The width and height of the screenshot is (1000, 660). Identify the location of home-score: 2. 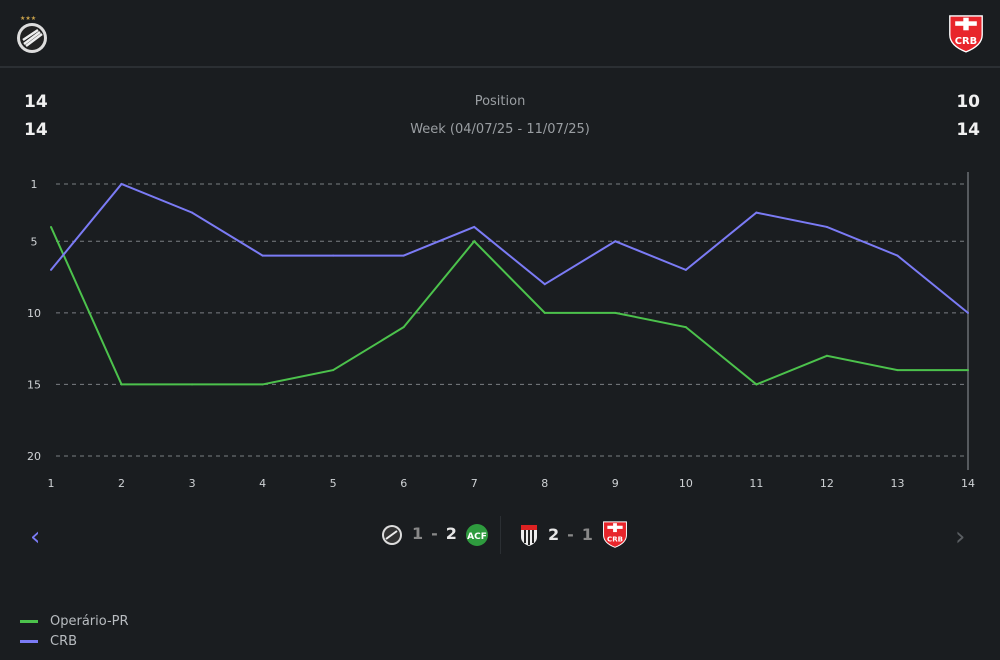
(554, 534).